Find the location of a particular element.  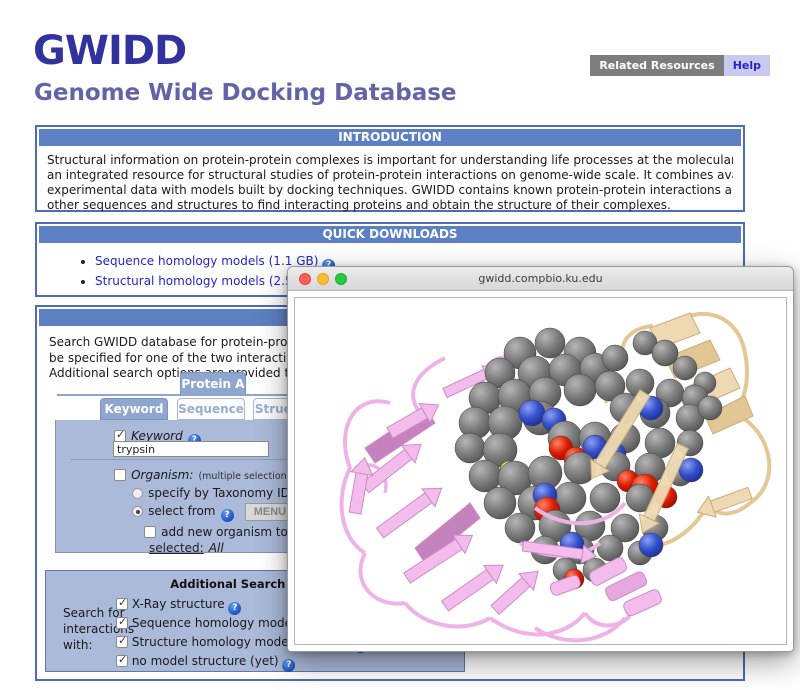

option-row: no model structure (yet) ? is located at coordinates (206, 663).